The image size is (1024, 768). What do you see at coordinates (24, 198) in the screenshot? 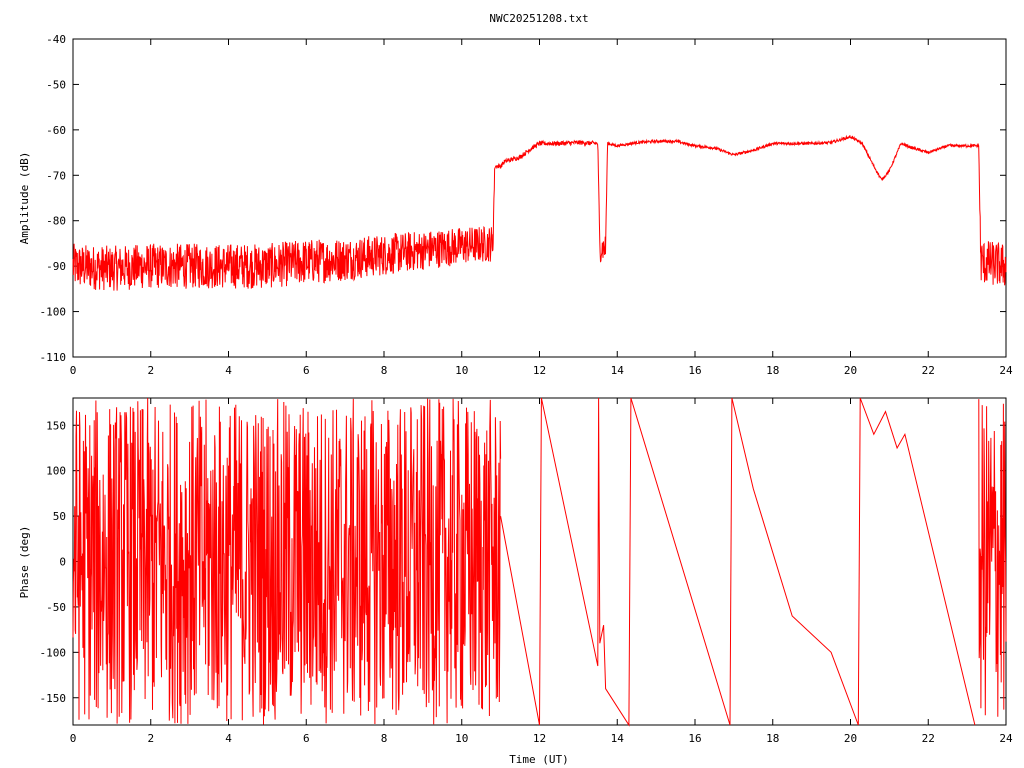
I see `amplitude-y-axis-label: Amplitude (dB)` at bounding box center [24, 198].